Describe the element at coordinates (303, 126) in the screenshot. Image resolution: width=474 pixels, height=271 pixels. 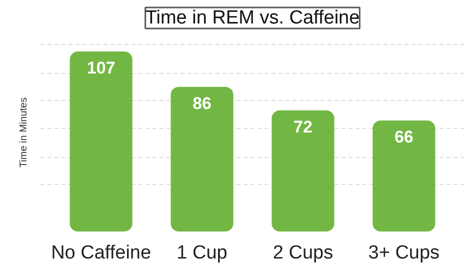
I see `data-label: 72` at that location.